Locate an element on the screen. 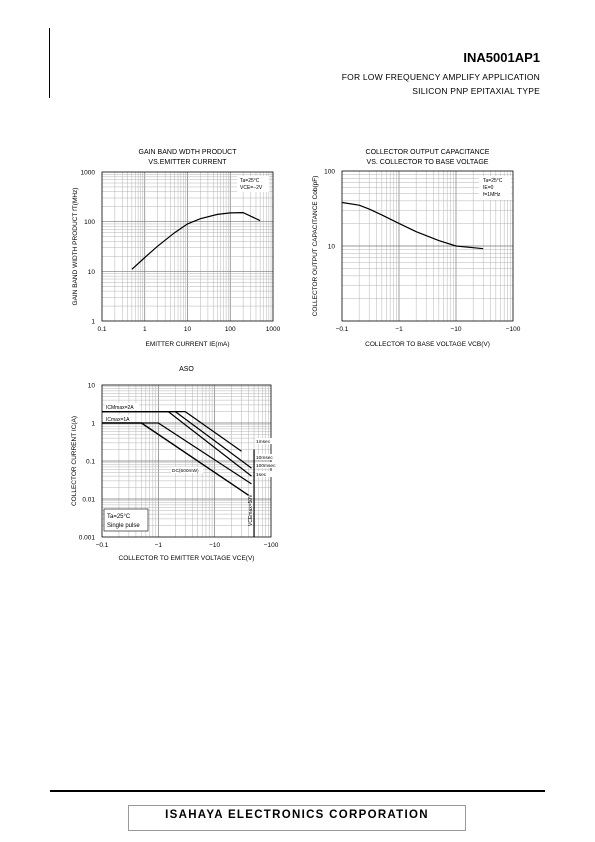 The height and width of the screenshot is (842, 595). series-label: 10msec is located at coordinates (264, 458).